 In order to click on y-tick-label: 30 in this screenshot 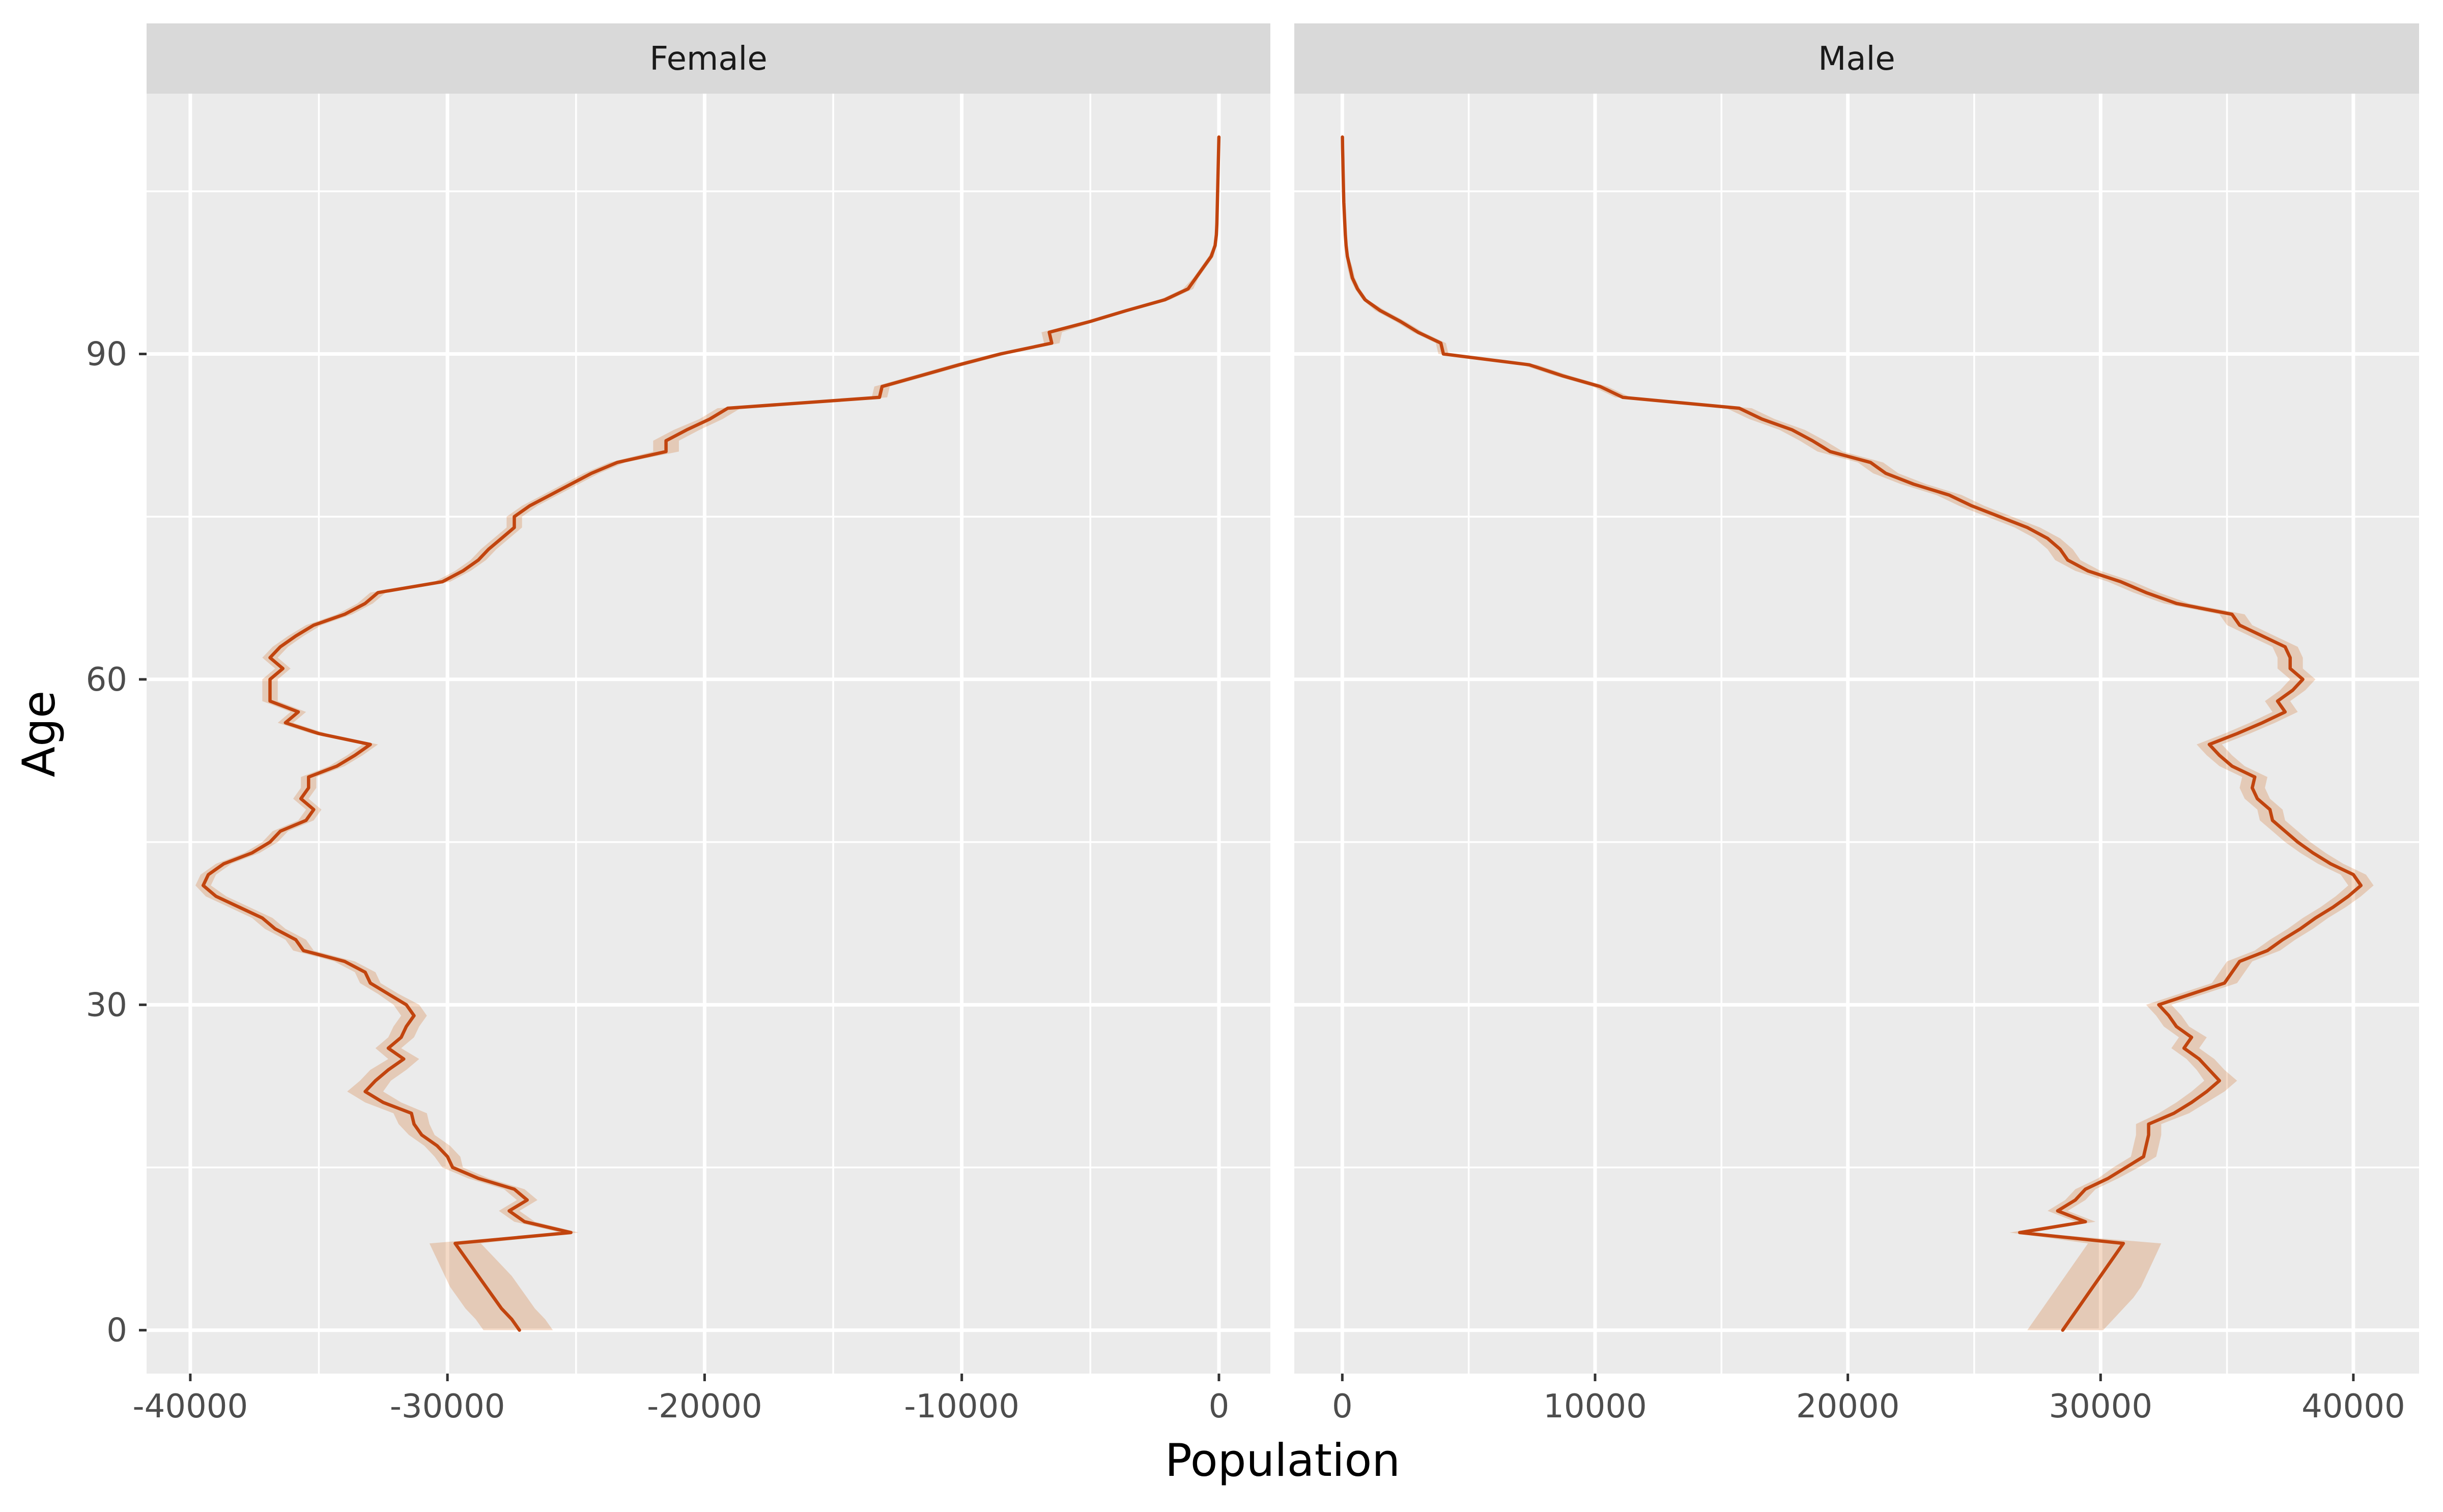, I will do `click(106, 1005)`.